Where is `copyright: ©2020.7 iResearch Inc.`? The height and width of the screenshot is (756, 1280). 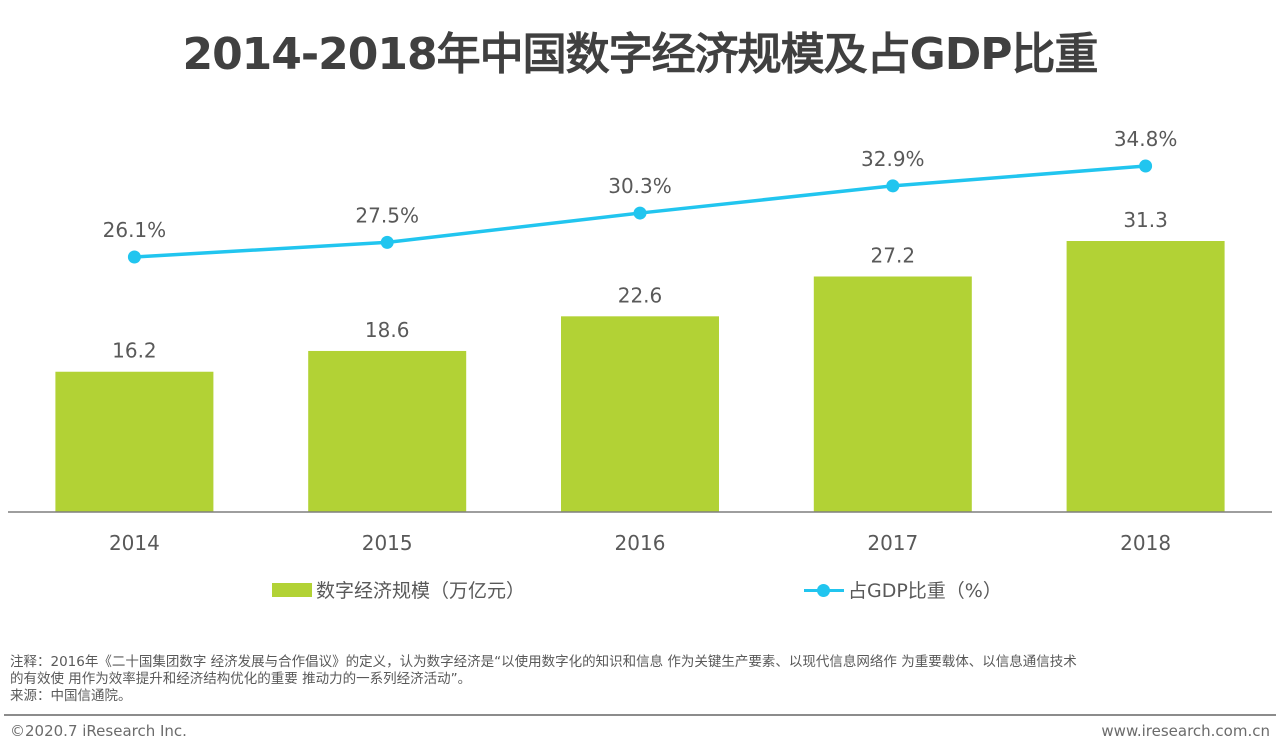
copyright: ©2020.7 iResearch Inc. is located at coordinates (98, 731).